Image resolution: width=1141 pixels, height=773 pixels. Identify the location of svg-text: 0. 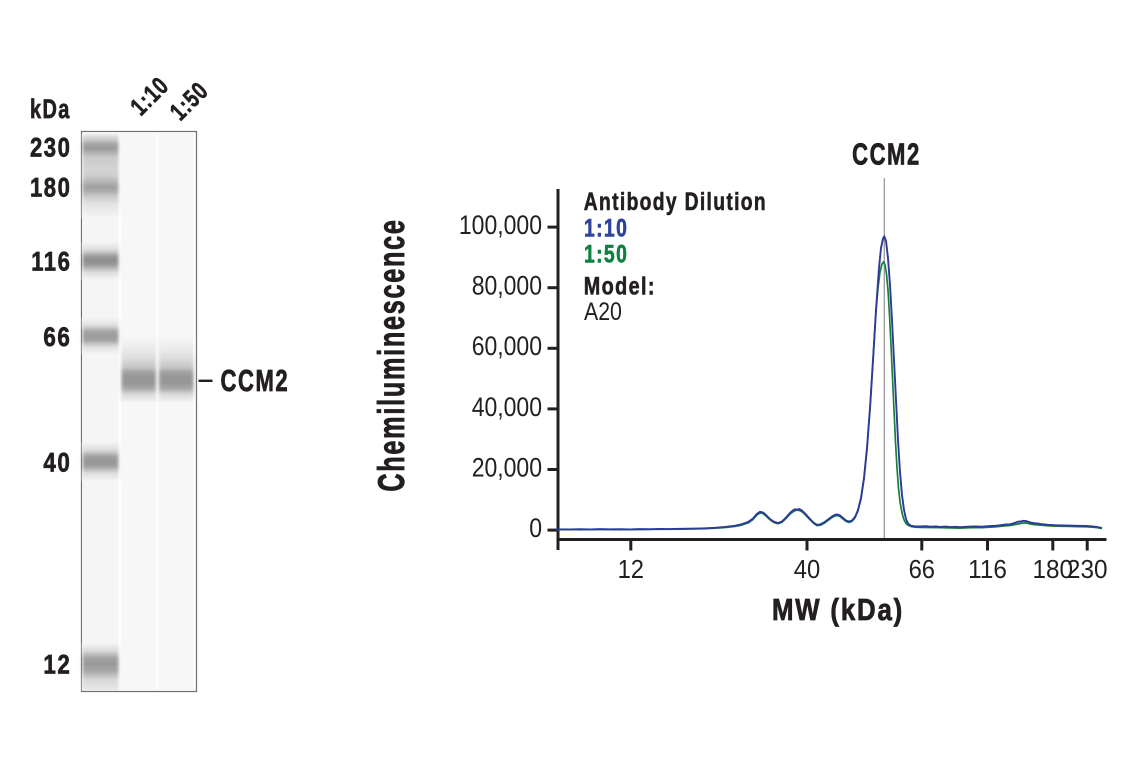
(535, 529).